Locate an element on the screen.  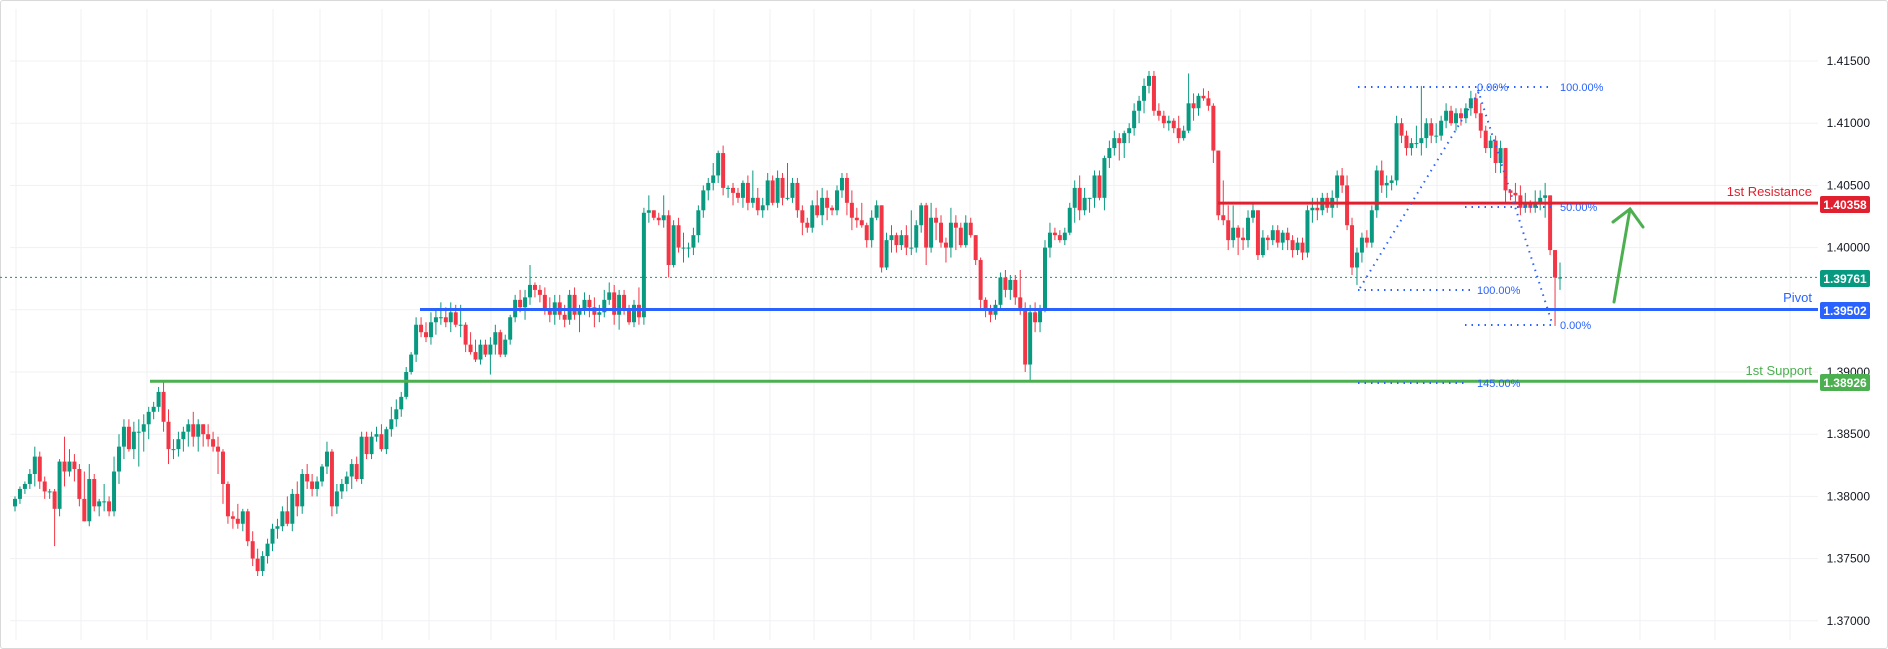
fib1-0-label: 0.00% is located at coordinates (1492, 88).